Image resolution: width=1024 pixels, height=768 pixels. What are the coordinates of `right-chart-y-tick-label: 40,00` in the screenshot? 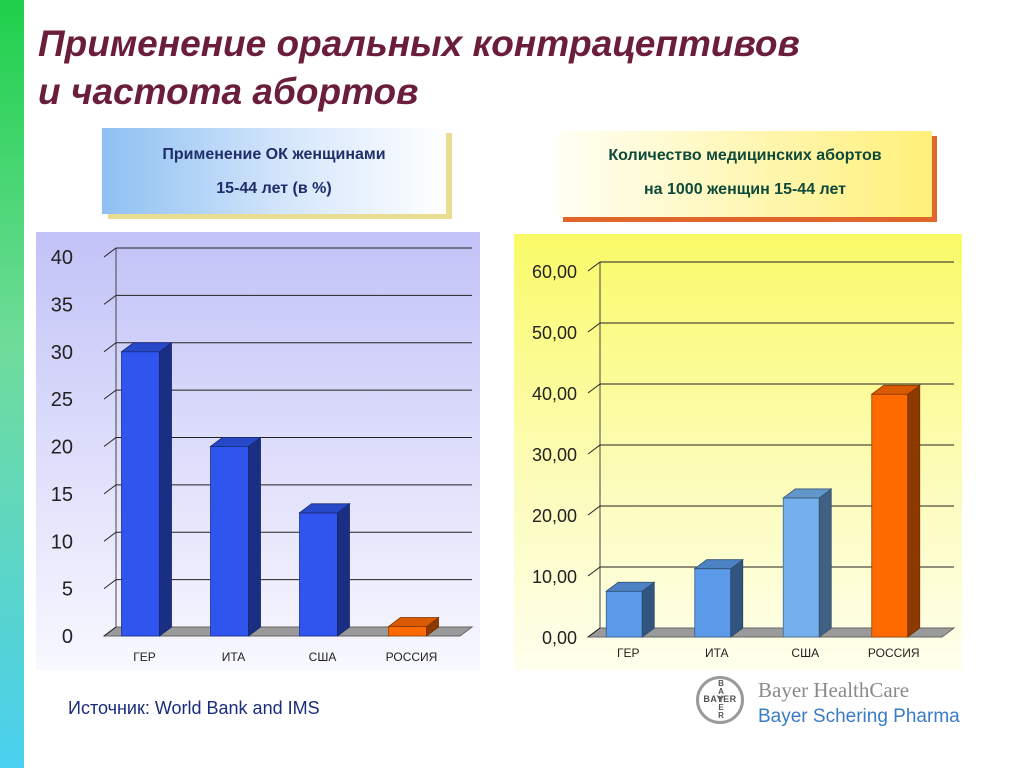 It's located at (554, 394).